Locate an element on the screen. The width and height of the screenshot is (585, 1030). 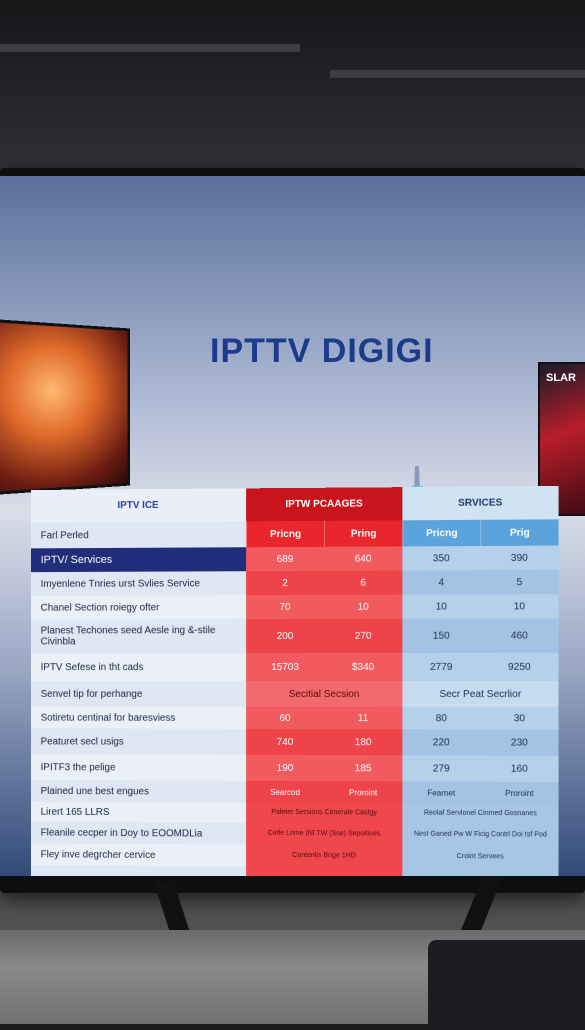
price-cell: 160 is located at coordinates (519, 769).